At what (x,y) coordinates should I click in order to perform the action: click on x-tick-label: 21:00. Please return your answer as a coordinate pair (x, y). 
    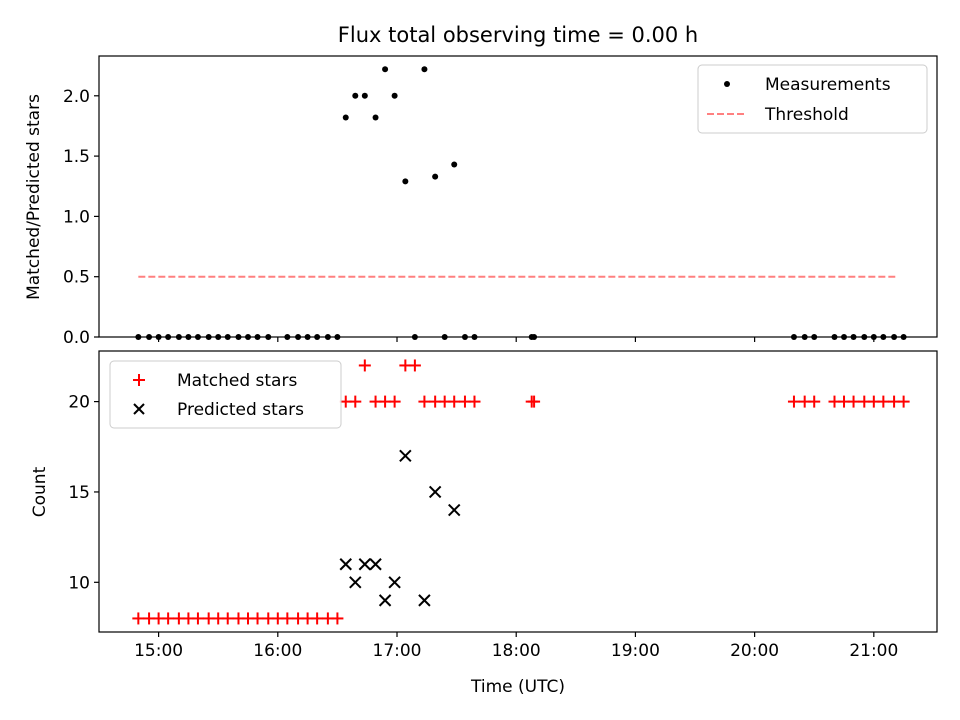
    Looking at the image, I should click on (873, 651).